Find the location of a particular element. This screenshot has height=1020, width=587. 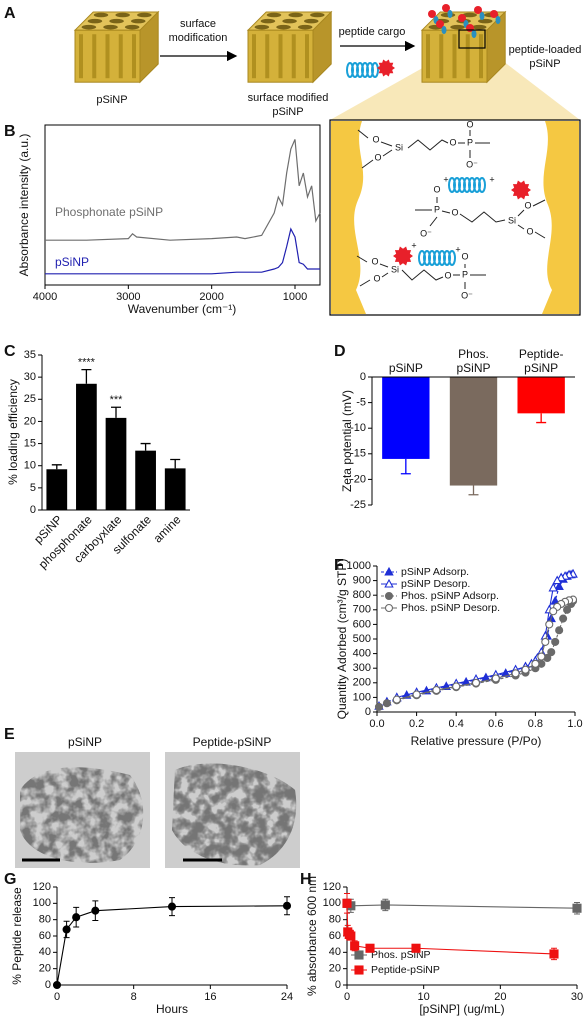

y-tick-label: 400 is located at coordinates (362, 654).